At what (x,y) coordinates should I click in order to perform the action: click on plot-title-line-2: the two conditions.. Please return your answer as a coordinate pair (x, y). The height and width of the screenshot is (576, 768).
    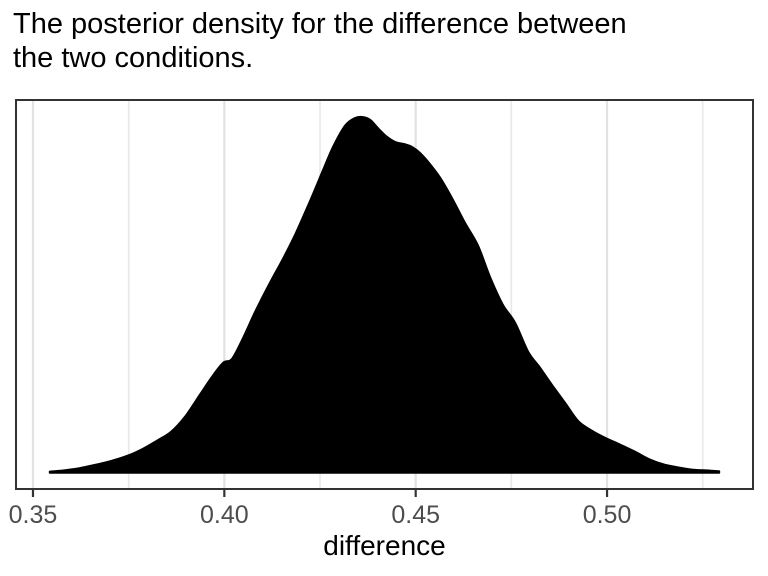
    Looking at the image, I should click on (133, 58).